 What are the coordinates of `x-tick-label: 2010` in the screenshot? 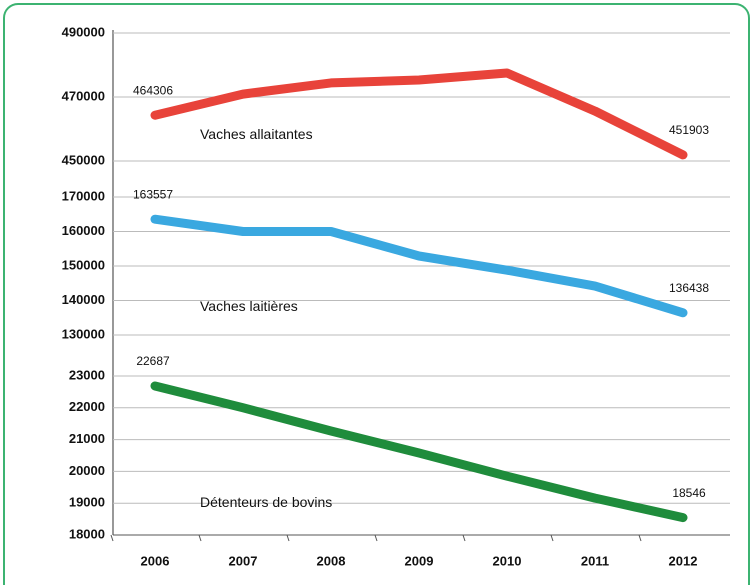 It's located at (507, 560).